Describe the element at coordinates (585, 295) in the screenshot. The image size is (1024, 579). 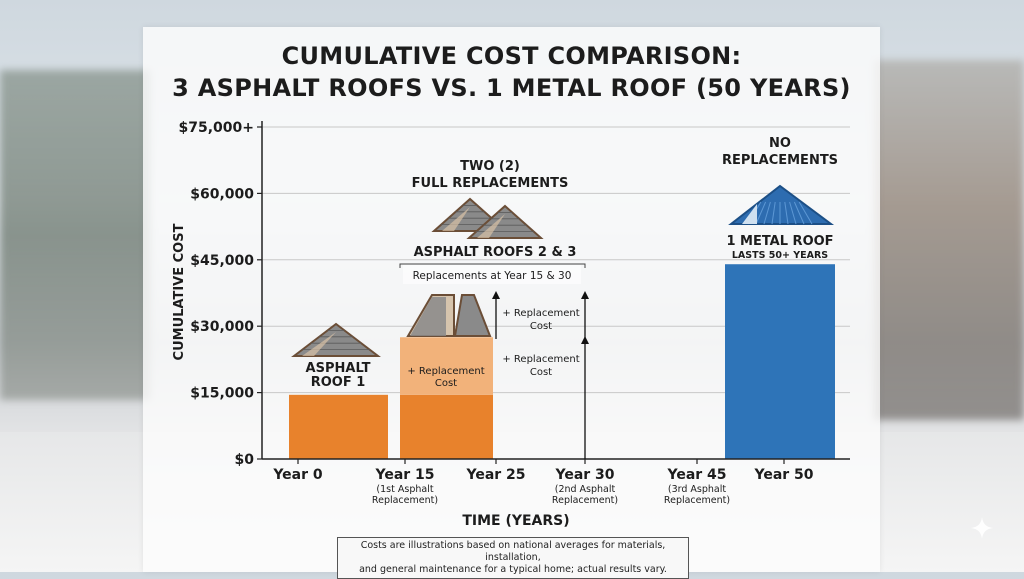
I see `arrow-year-30-upper-head` at that location.